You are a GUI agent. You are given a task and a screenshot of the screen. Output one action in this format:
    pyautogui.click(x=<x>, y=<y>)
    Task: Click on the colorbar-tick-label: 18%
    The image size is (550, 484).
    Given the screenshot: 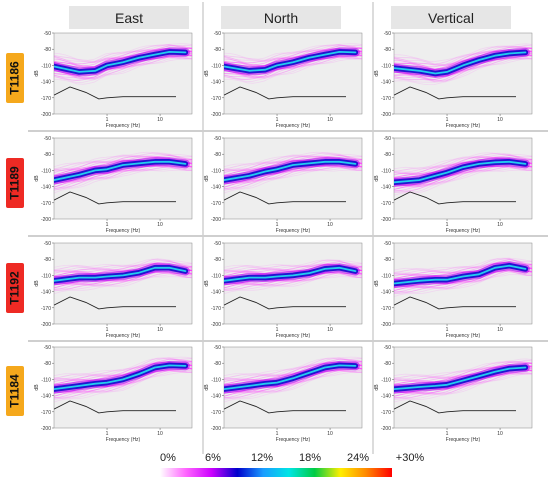 What is the action you would take?
    pyautogui.click(x=310, y=458)
    